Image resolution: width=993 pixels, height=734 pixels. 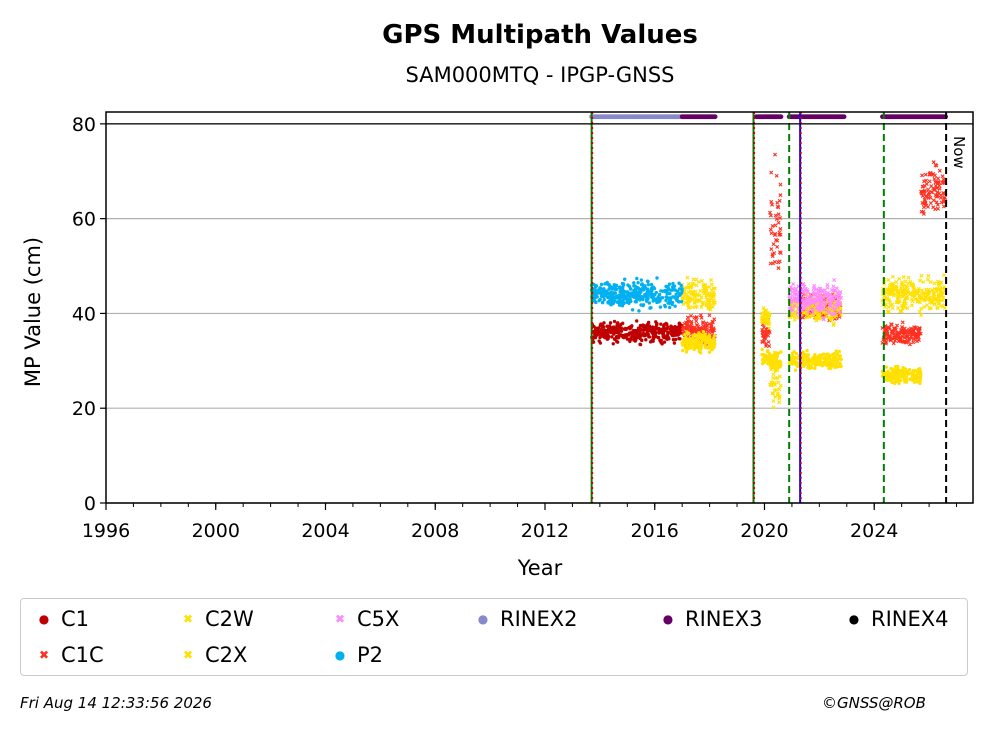 I want to click on legend-marker-icon: ●, so click(x=44, y=619).